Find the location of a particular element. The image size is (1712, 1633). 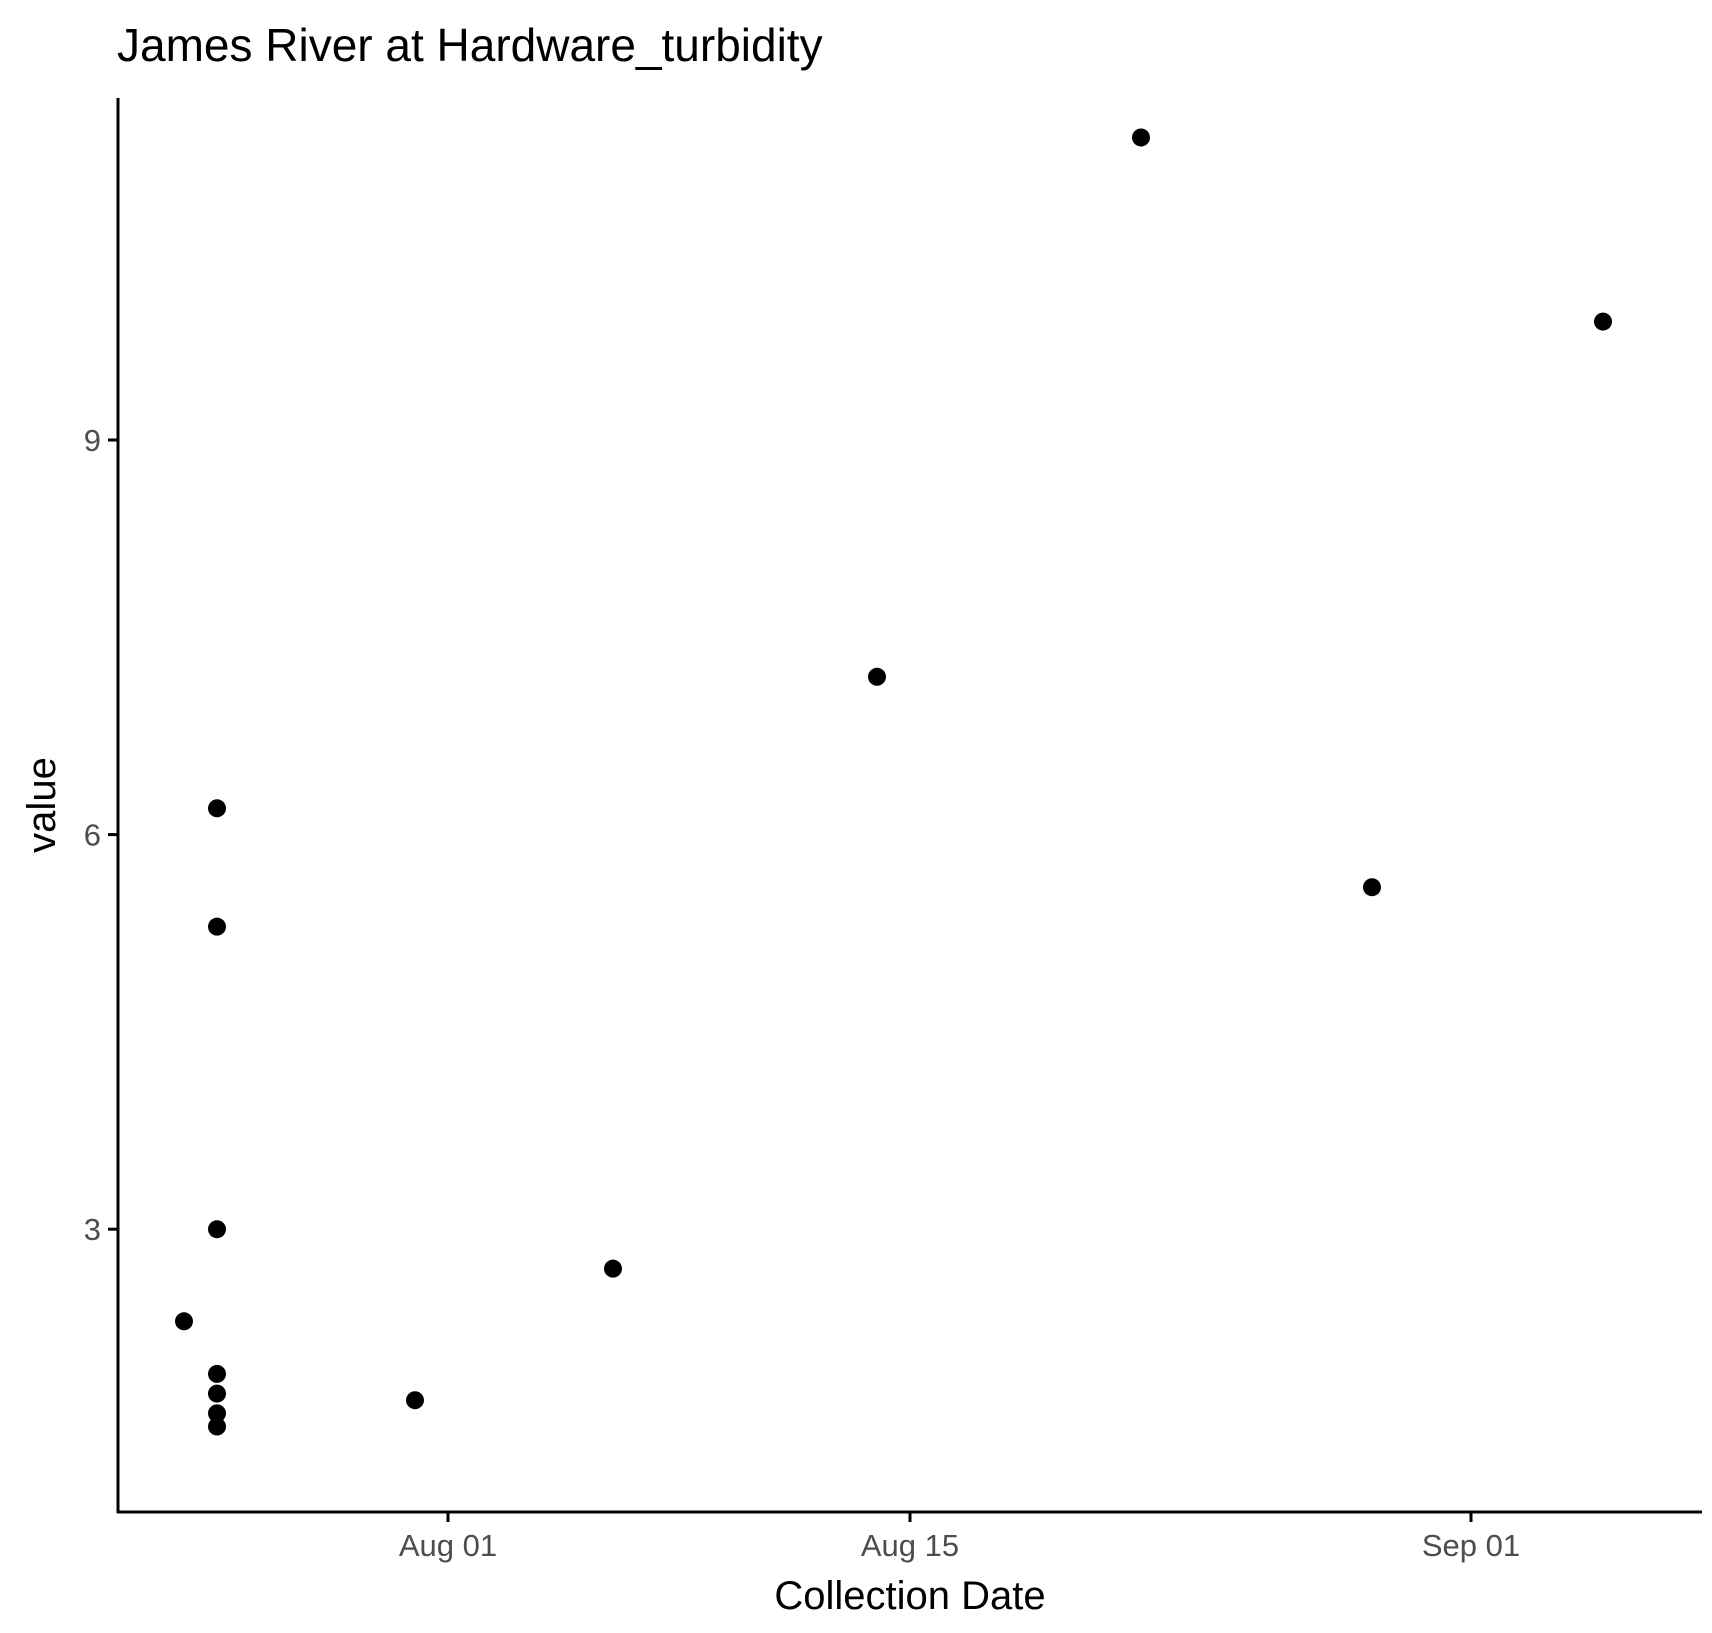

x-tick-label: Aug 01 is located at coordinates (448, 1545).